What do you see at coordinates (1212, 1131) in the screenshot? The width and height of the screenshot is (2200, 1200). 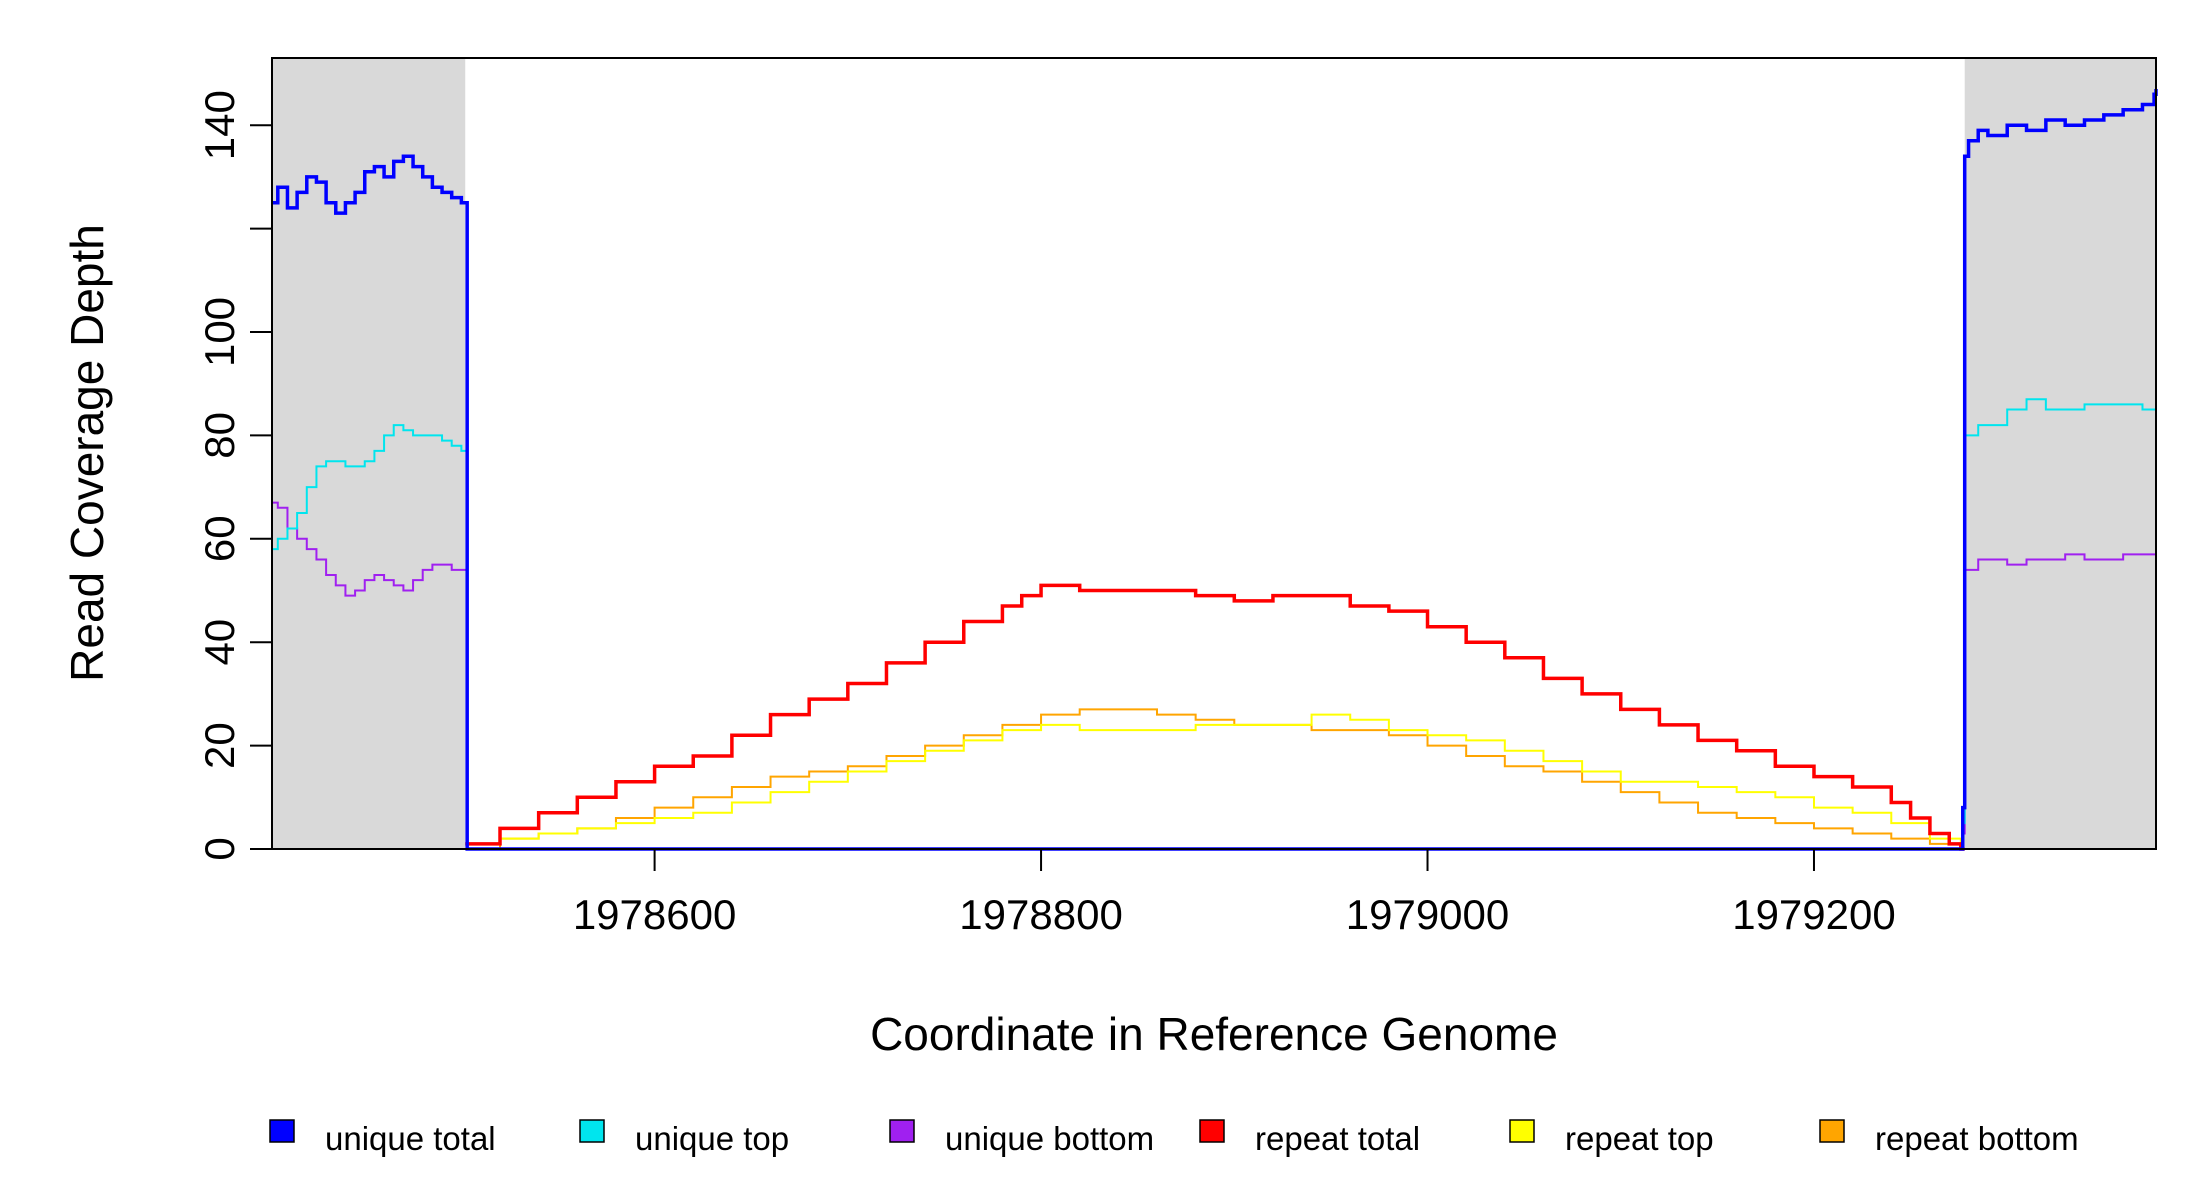 I see `legend-swatch-repeat-total` at bounding box center [1212, 1131].